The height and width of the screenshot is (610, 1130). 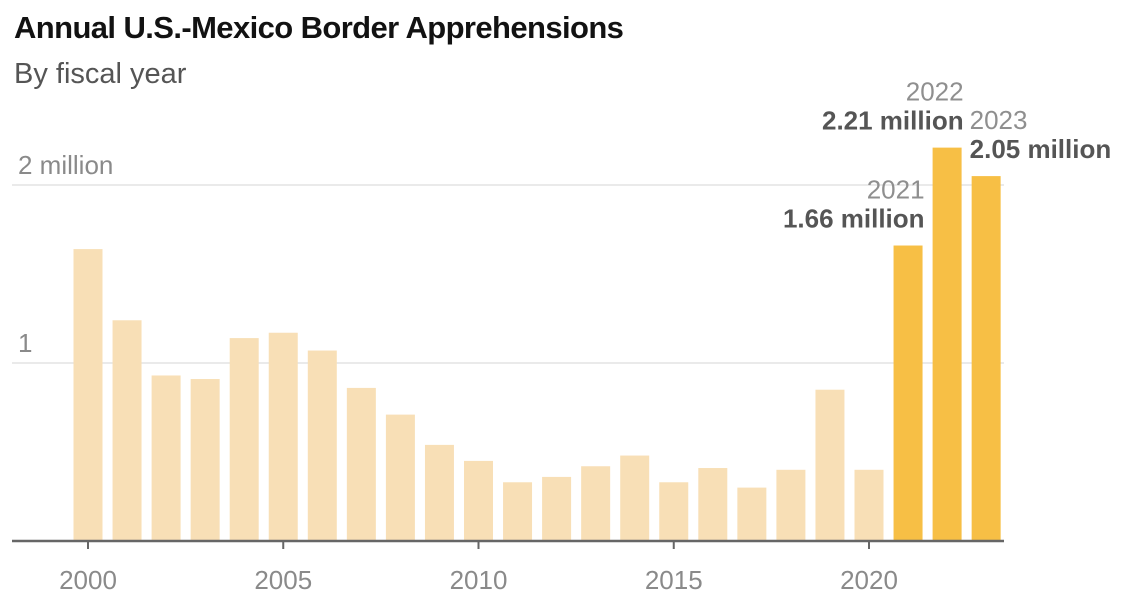 What do you see at coordinates (1041, 149) in the screenshot?
I see `annotation-value-label: 2.05 million` at bounding box center [1041, 149].